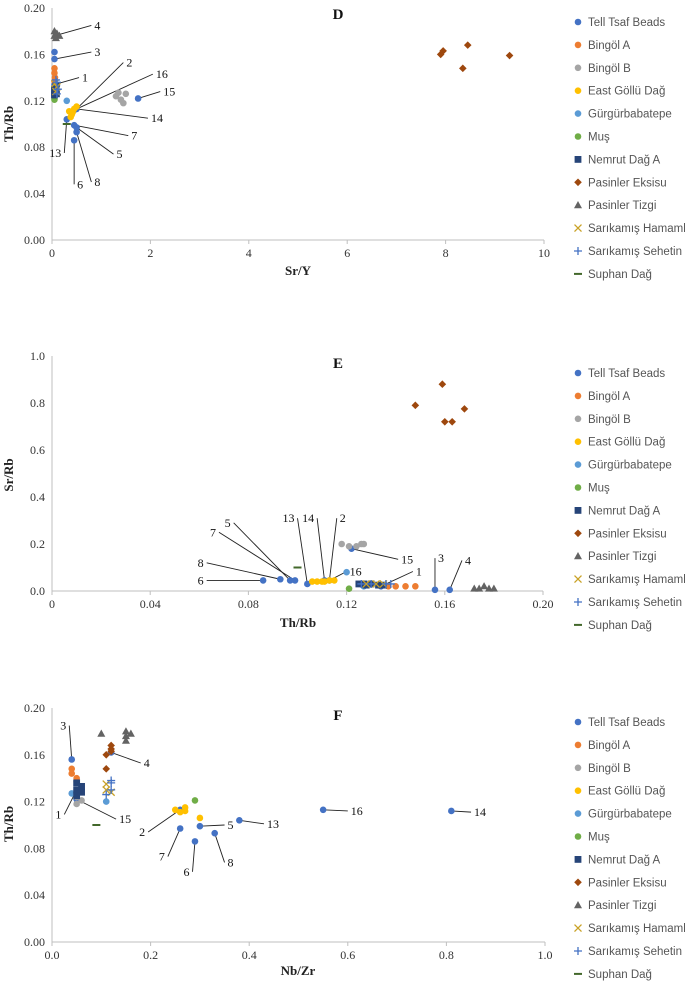 Image resolution: width=685 pixels, height=982 pixels. I want to click on legend-label: Tell Tsaf Beads, so click(626, 723).